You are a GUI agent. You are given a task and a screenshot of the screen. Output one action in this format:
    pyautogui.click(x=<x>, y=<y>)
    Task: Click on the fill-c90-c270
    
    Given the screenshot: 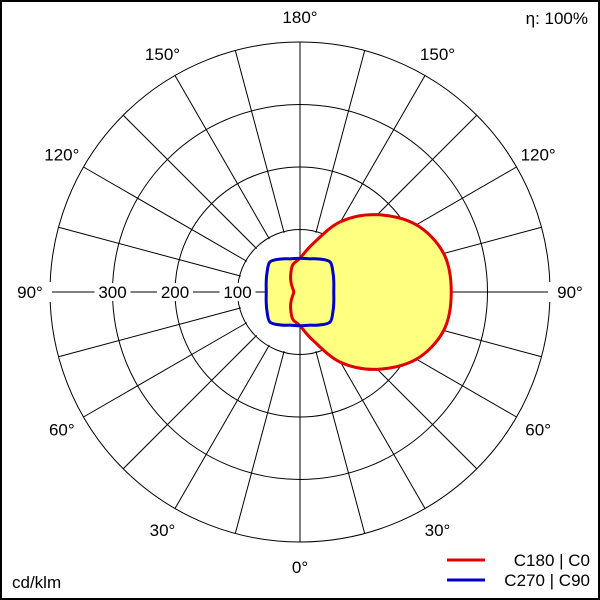 What is the action you would take?
    pyautogui.click(x=300, y=292)
    